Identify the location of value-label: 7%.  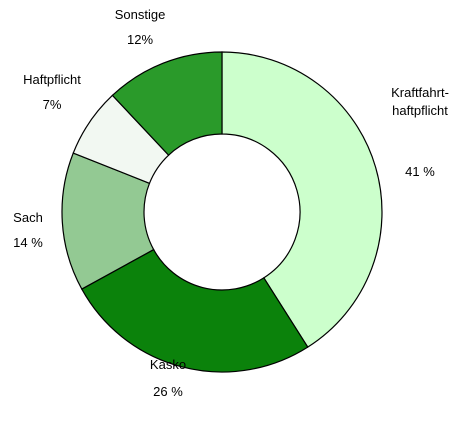
(52, 104).